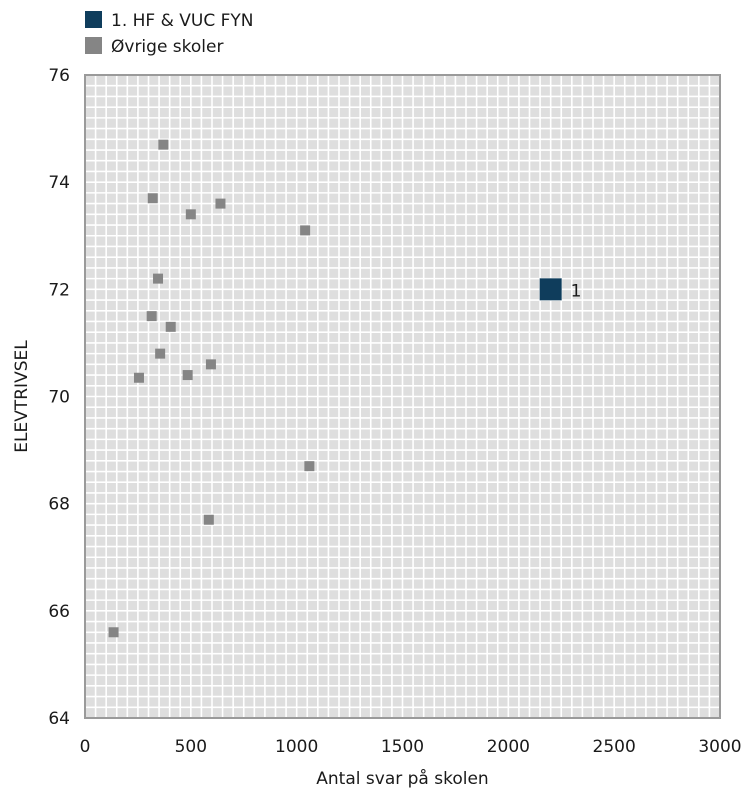 The width and height of the screenshot is (752, 794). I want to click on x-tick-label: 2000, so click(508, 747).